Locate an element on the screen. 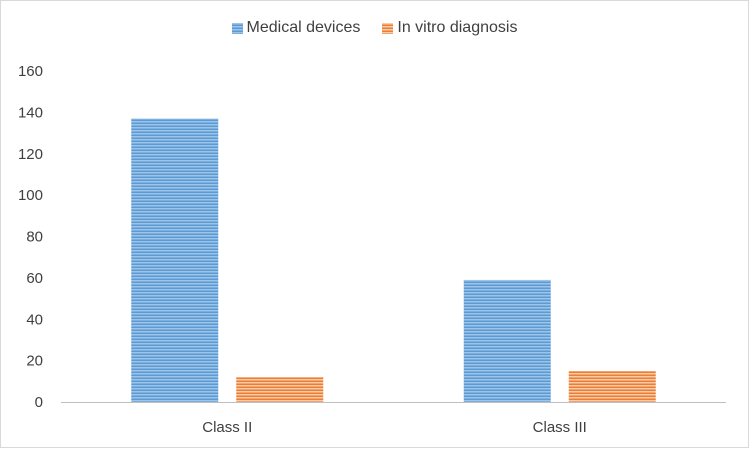 This screenshot has width=750, height=449. y-tick-label: 100 is located at coordinates (30, 195).